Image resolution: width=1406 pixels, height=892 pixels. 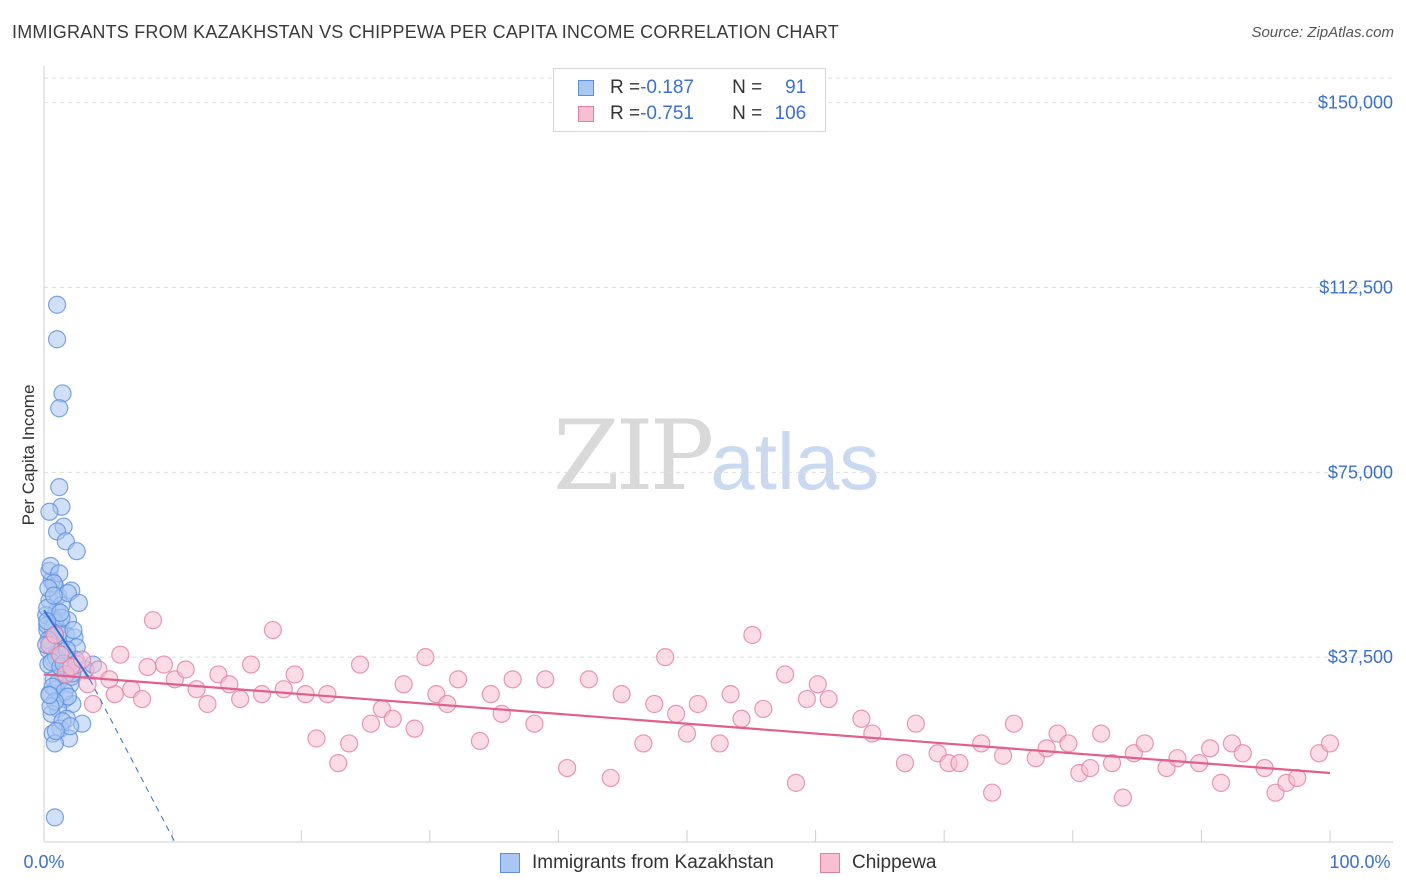 I want to click on legend-n-value: 106, so click(x=790, y=113).